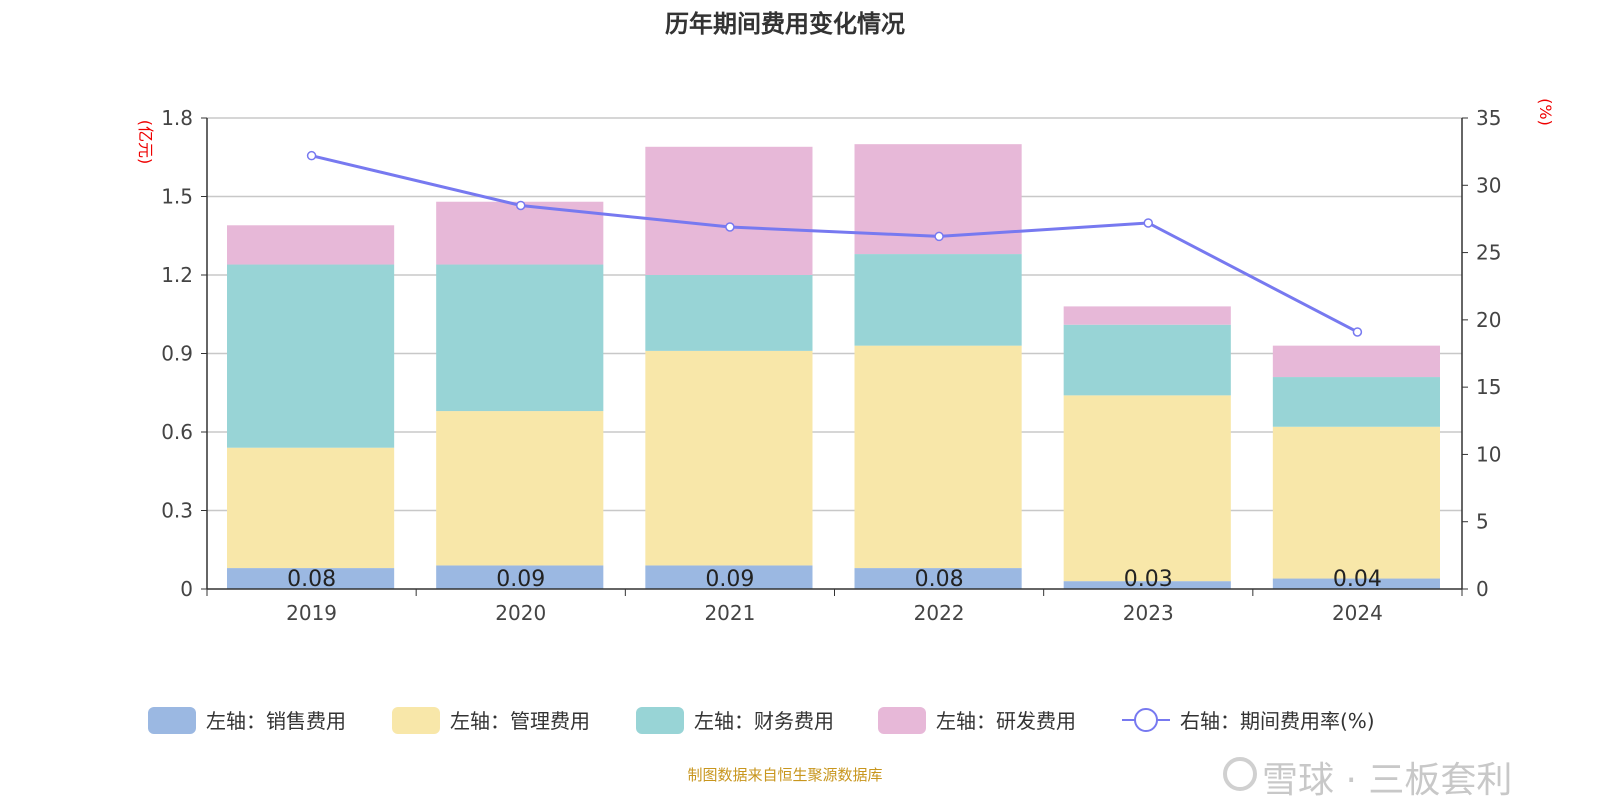 The height and width of the screenshot is (800, 1600). What do you see at coordinates (311, 356) in the screenshot?
I see `bar-2-2019` at bounding box center [311, 356].